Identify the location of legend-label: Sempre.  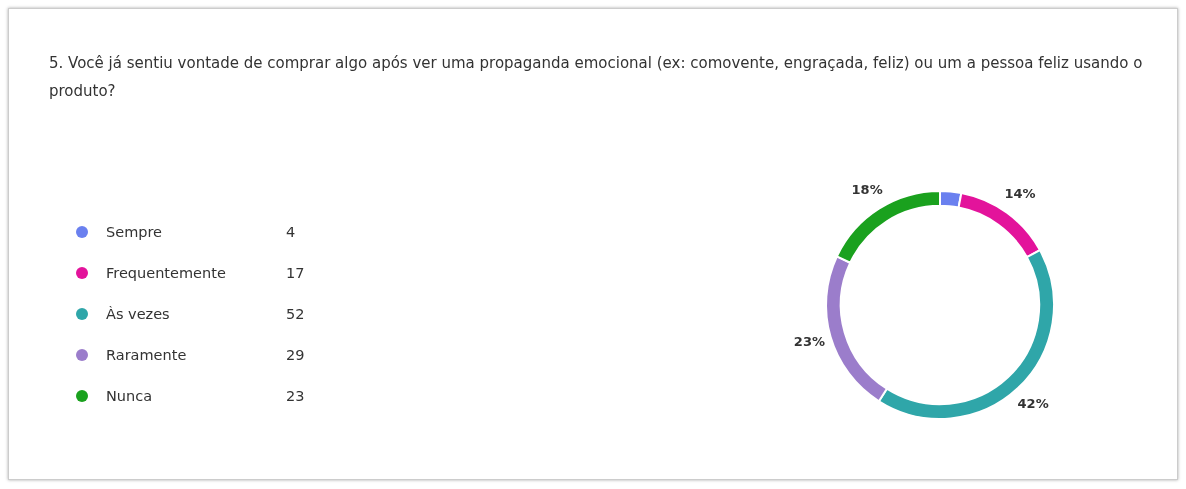
(135, 231).